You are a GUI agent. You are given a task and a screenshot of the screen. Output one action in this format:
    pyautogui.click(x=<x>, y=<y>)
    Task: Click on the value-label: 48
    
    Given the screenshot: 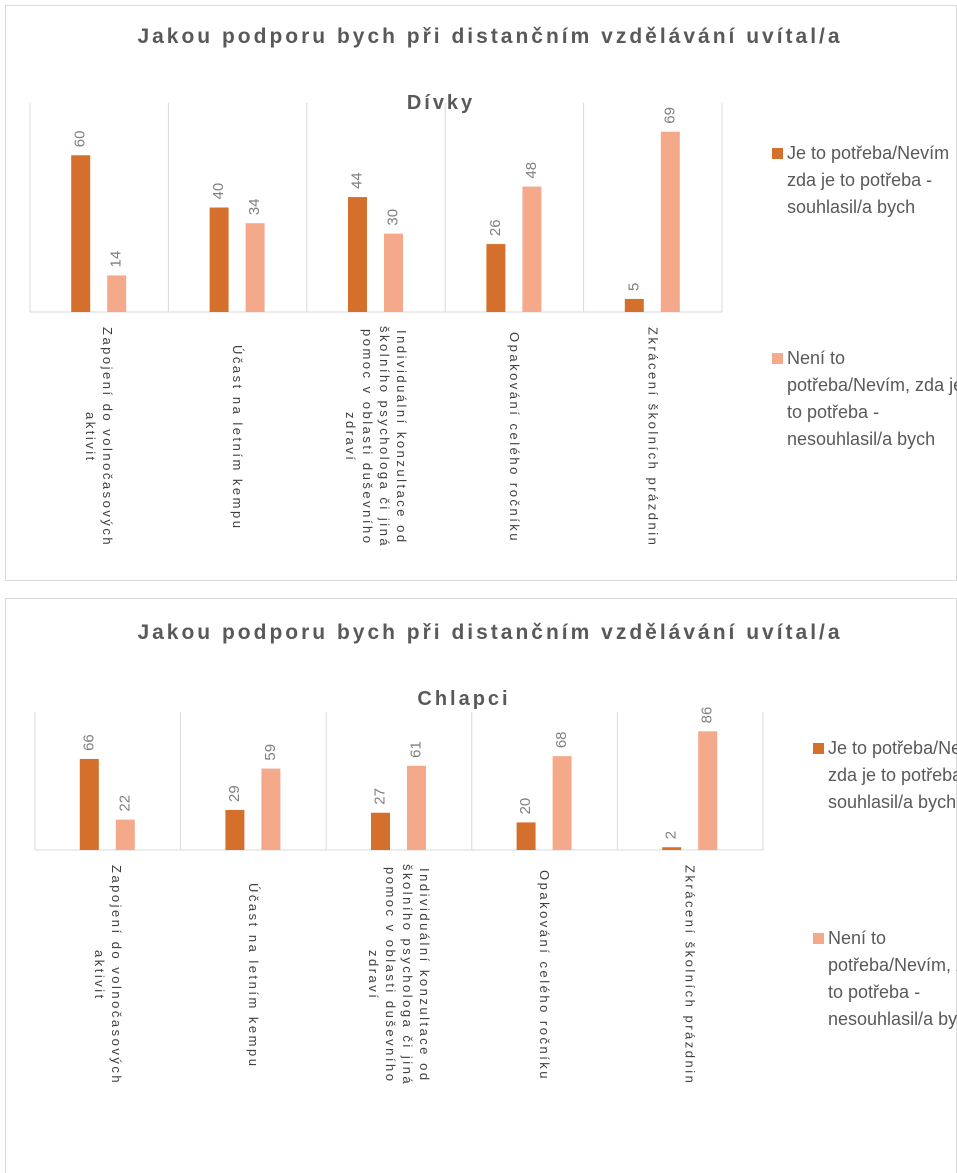 What is the action you would take?
    pyautogui.click(x=531, y=170)
    